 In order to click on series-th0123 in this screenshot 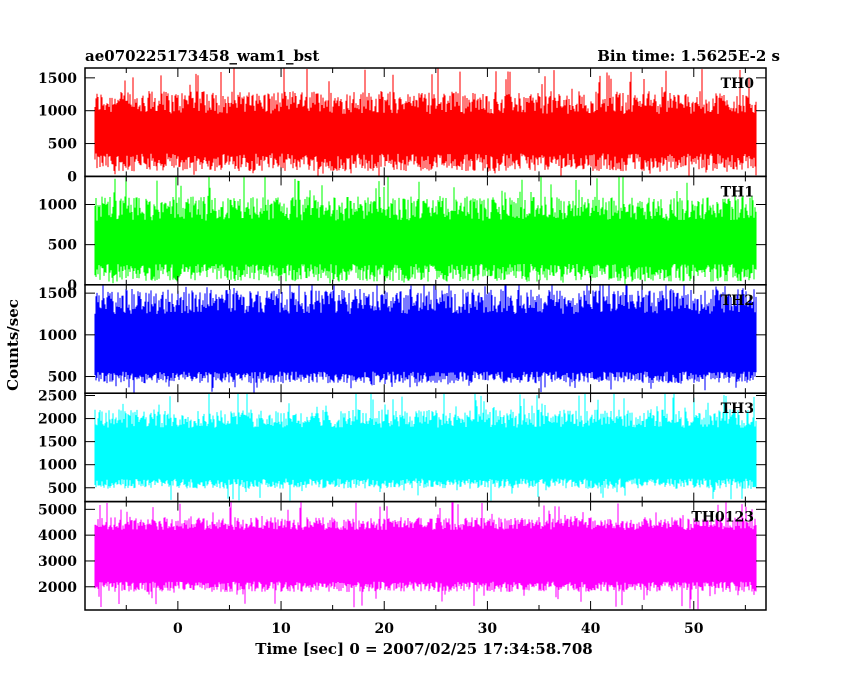, I will do `click(425, 555)`.